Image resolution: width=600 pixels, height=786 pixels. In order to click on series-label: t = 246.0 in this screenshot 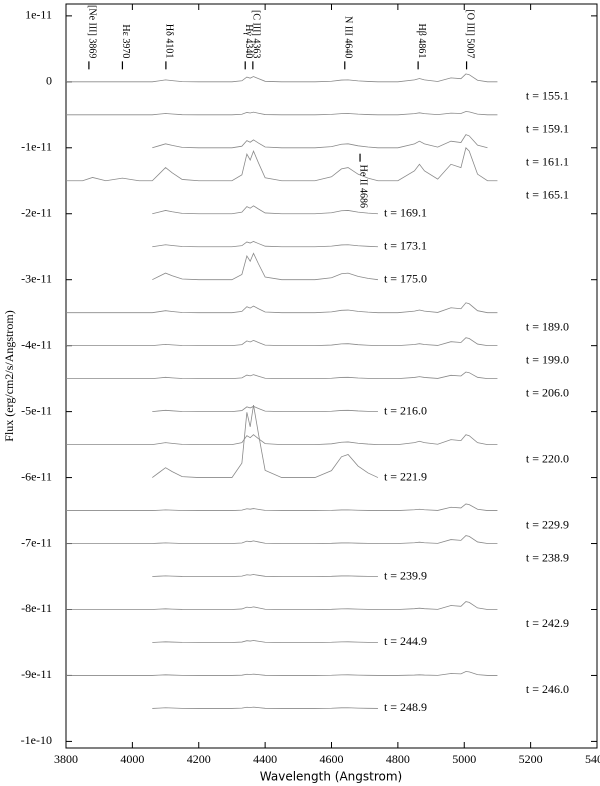, I will do `click(547, 689)`.